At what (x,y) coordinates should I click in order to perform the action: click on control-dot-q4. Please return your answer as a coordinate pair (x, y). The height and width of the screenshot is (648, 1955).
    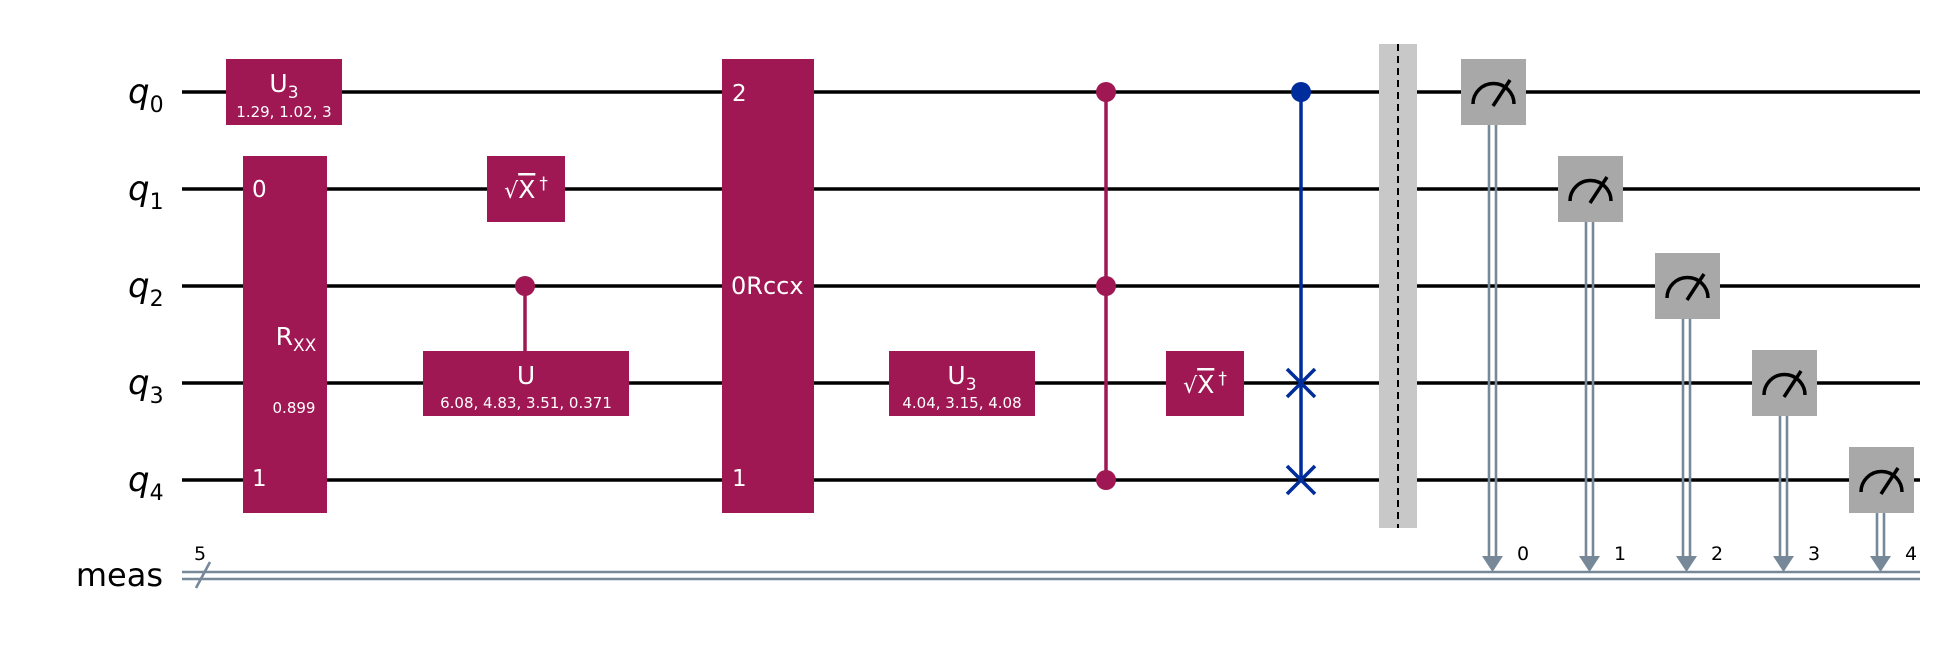
    Looking at the image, I should click on (1106, 480).